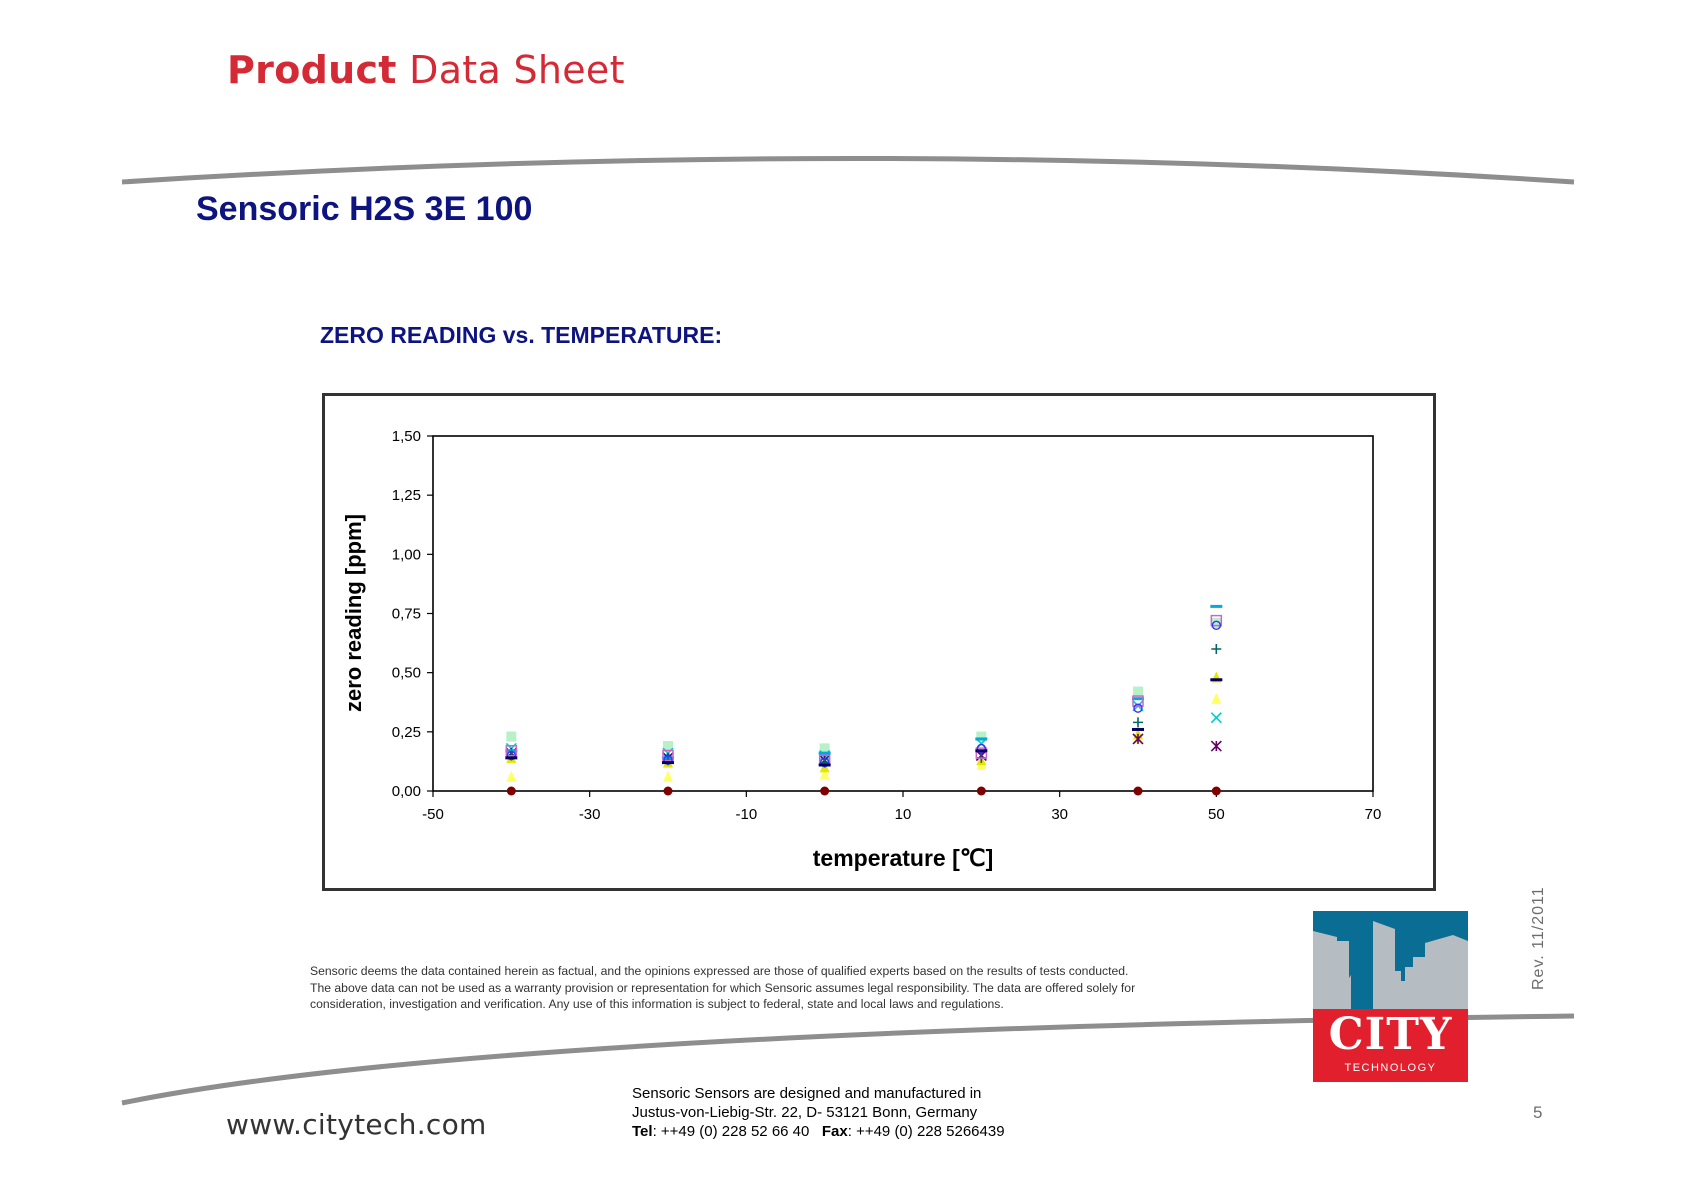  I want to click on fax-value: : ++49 (0) 228 5266439, so click(926, 1131).